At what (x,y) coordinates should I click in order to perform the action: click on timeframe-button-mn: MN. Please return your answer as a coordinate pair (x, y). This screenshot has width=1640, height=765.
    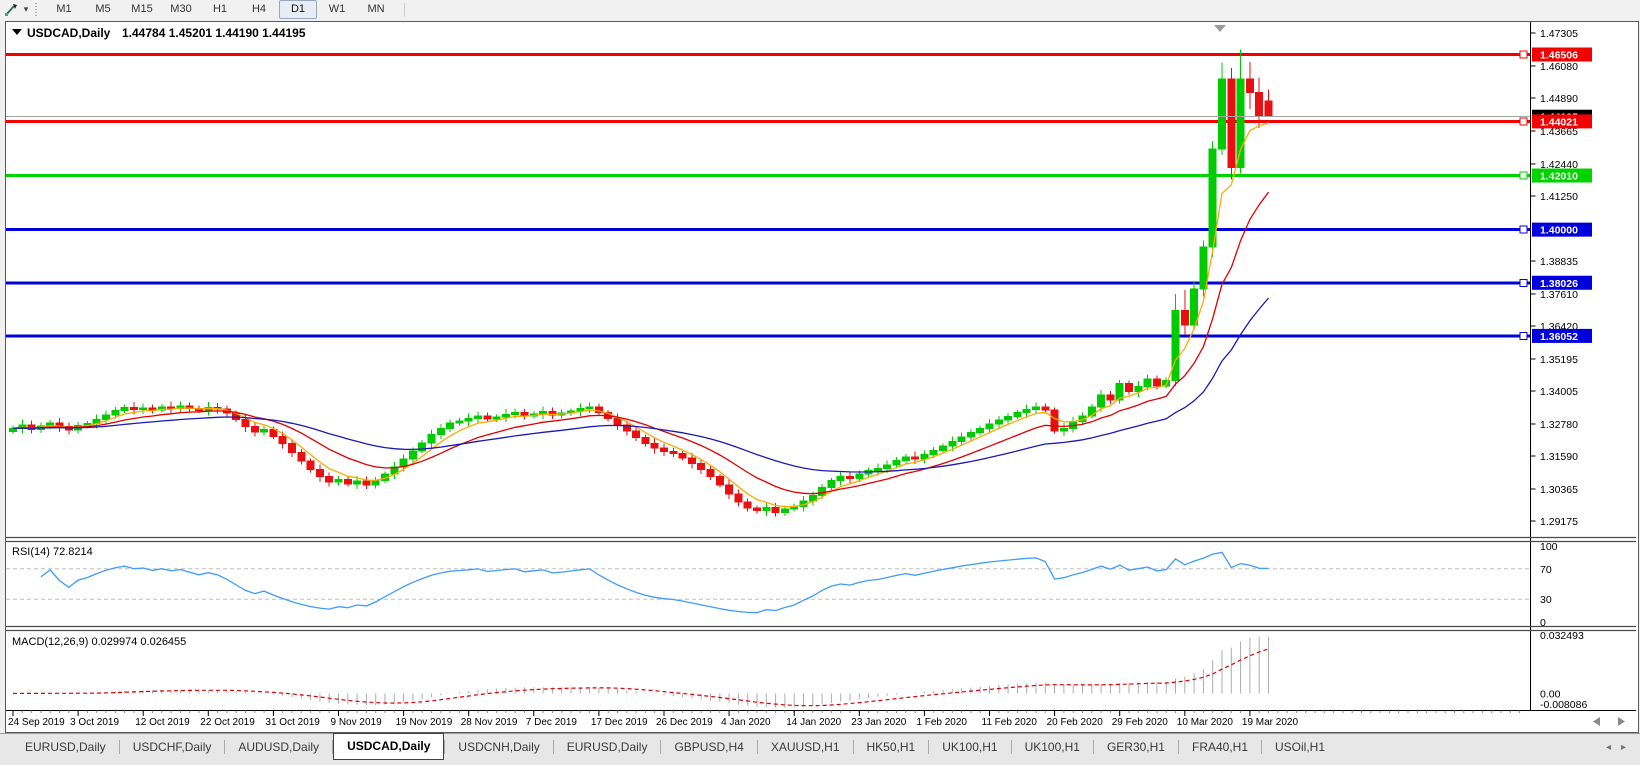
    Looking at the image, I should click on (376, 9).